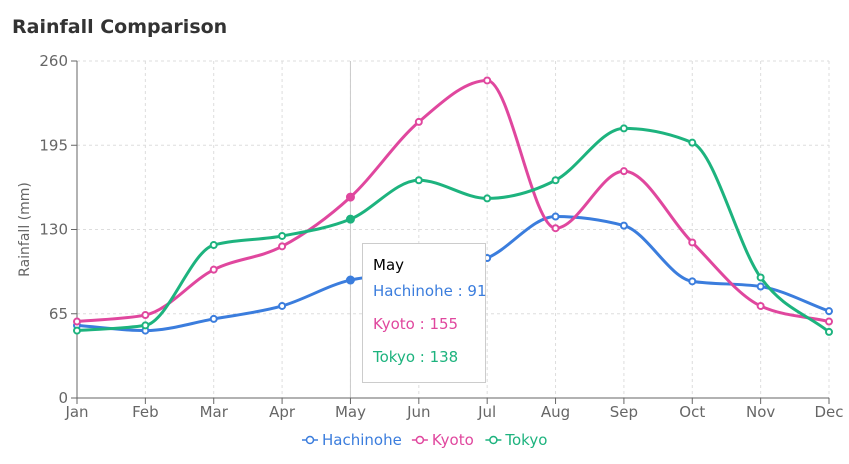  What do you see at coordinates (416, 324) in the screenshot?
I see `tooltip-row-kyoto: Kyoto : 155` at bounding box center [416, 324].